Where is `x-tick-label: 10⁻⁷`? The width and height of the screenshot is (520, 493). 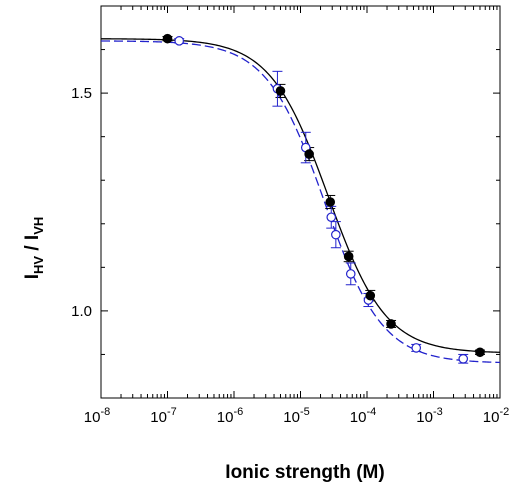 x-tick-label: 10⁻⁷ is located at coordinates (163, 416).